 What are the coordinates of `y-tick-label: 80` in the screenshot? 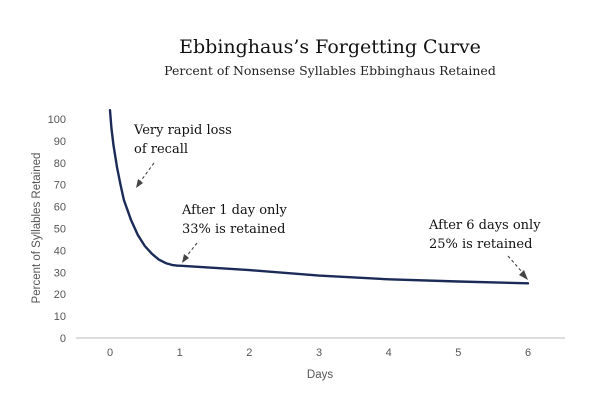 It's located at (60, 164).